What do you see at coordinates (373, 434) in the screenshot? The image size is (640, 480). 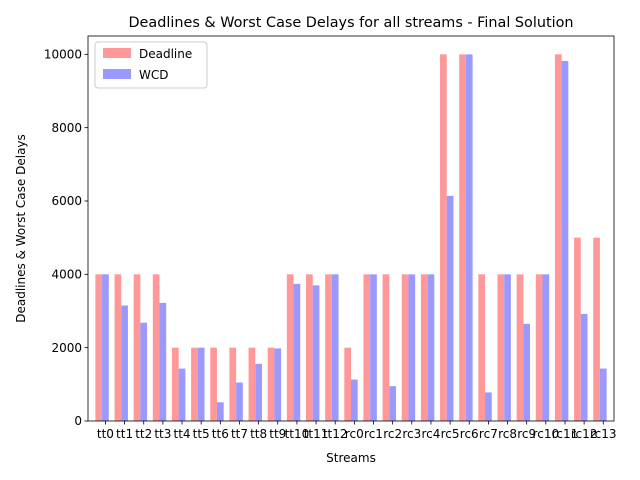 I see `x-tick-label: rc1` at bounding box center [373, 434].